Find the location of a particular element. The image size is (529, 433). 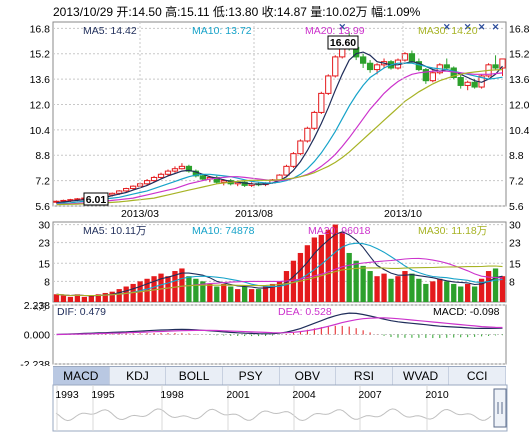

overview-year-label: 2001 is located at coordinates (238, 395).